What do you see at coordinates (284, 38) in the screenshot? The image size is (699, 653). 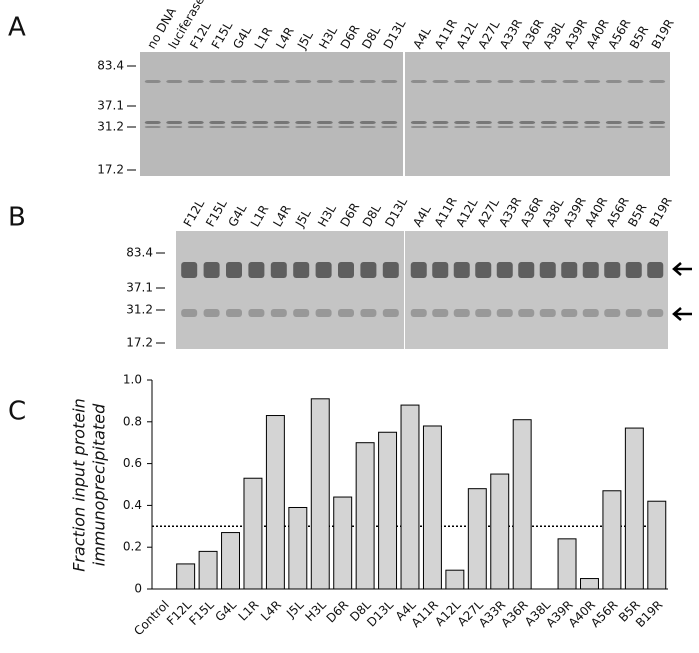 I see `lane-label: L4R` at bounding box center [284, 38].